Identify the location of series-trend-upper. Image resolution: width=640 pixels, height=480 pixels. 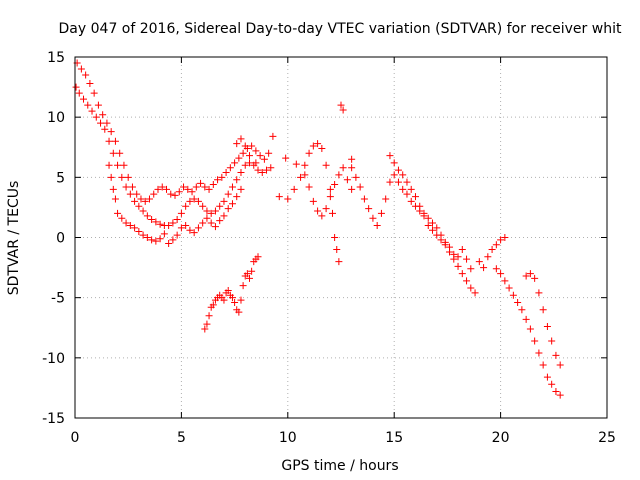
(173, 132).